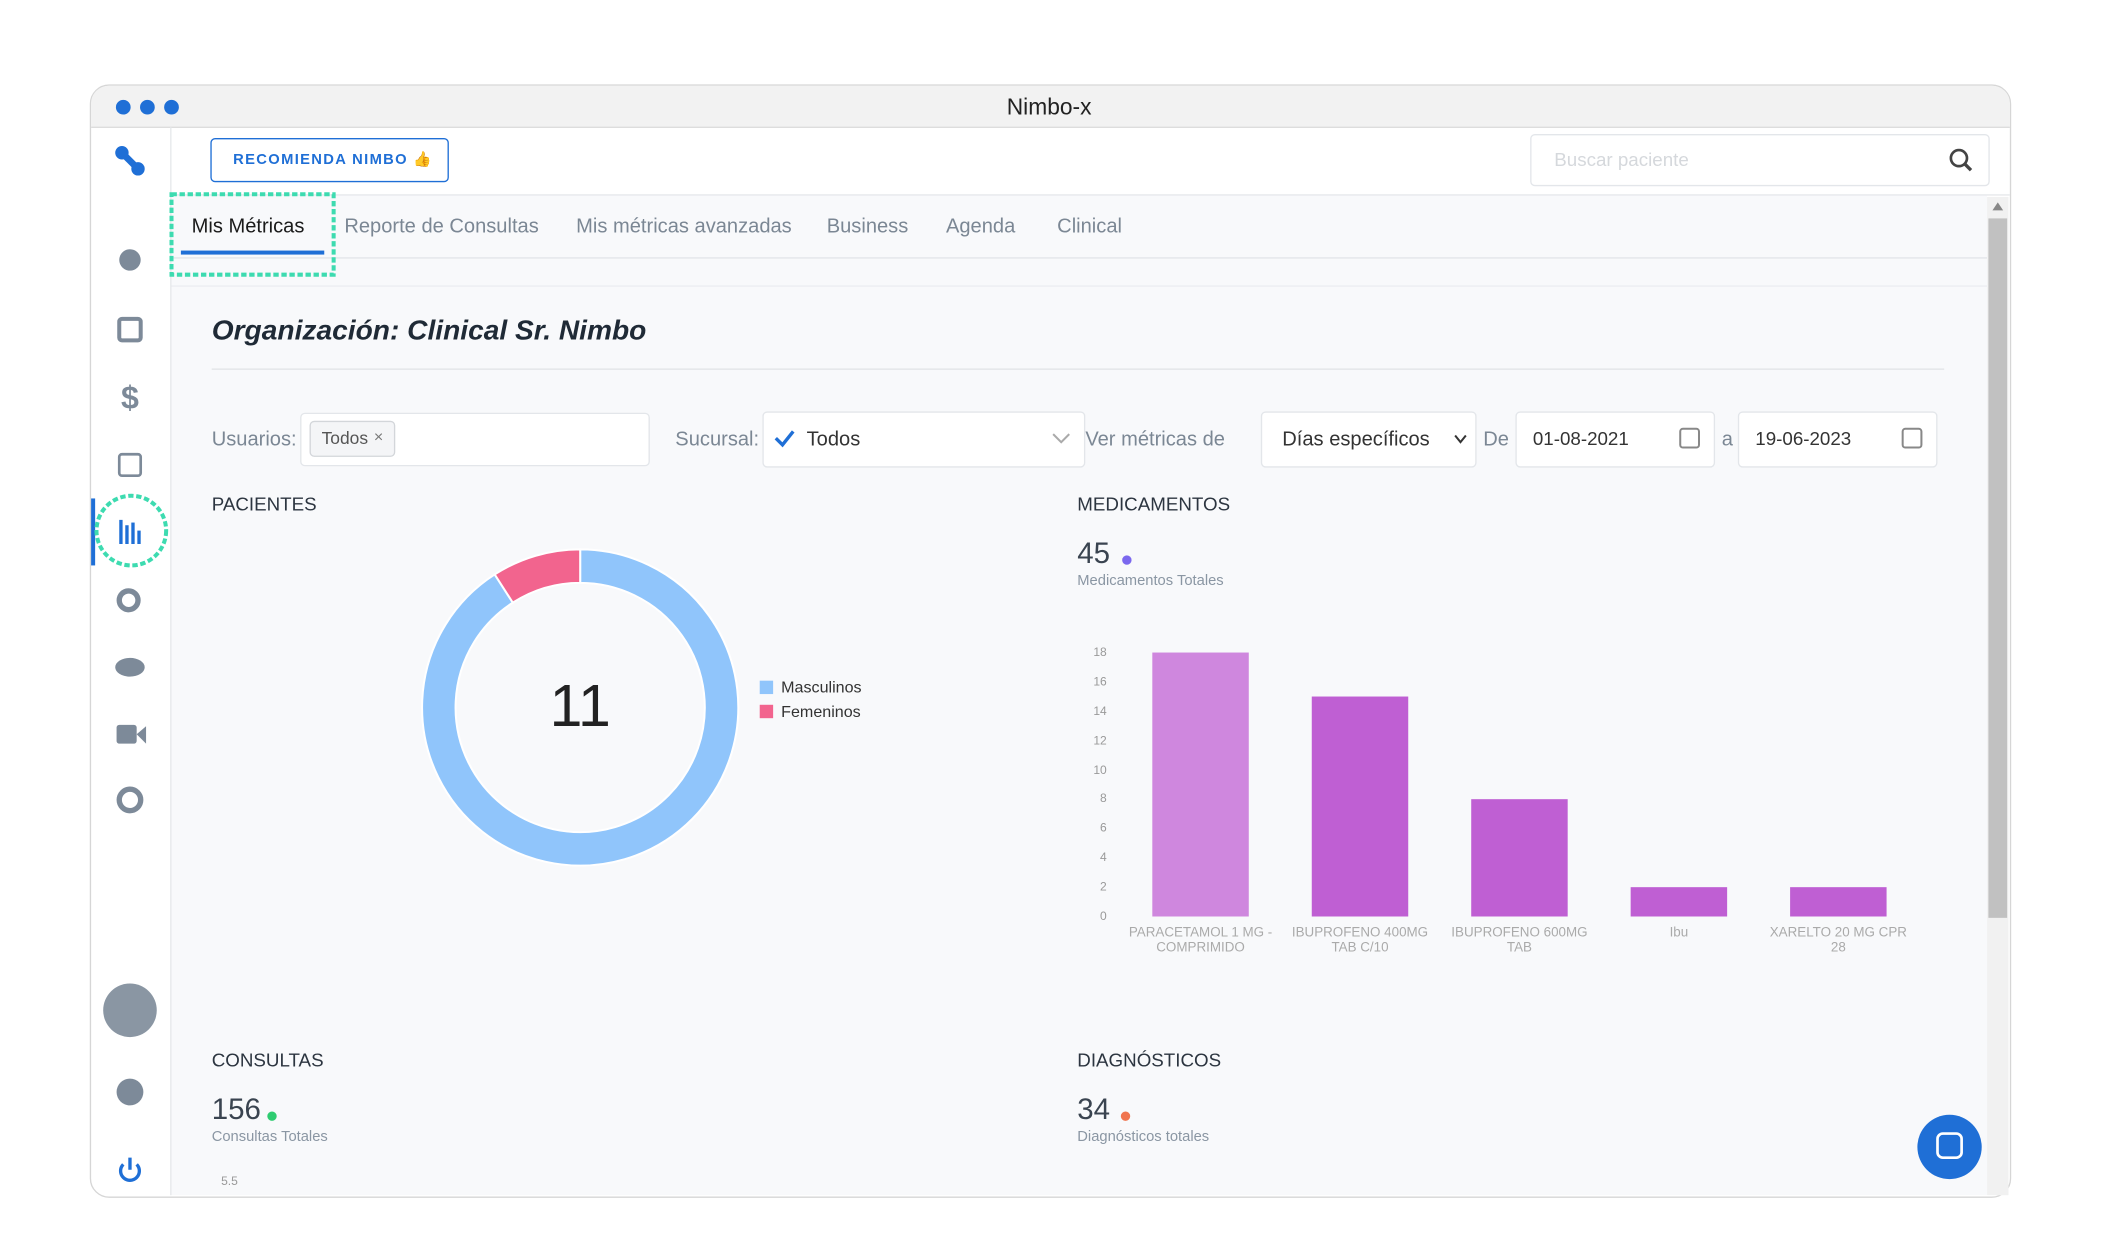 The image size is (2101, 1251). What do you see at coordinates (130, 1010) in the screenshot?
I see `avatar` at bounding box center [130, 1010].